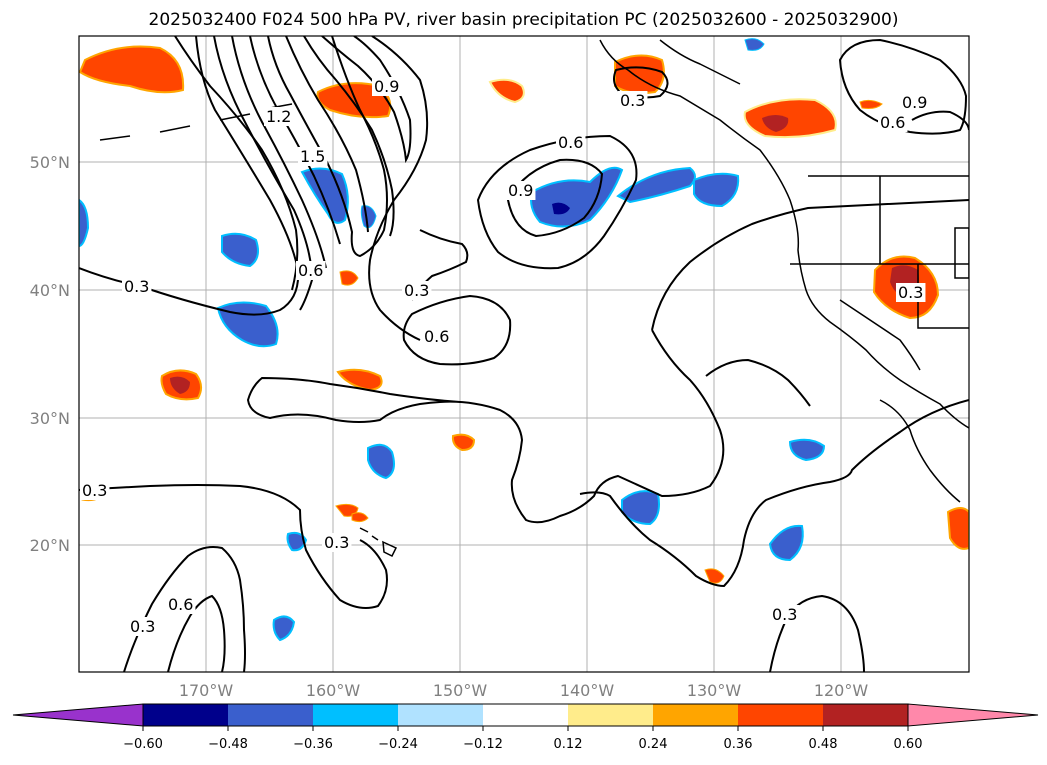 The width and height of the screenshot is (1047, 765). What do you see at coordinates (50, 545) in the screenshot?
I see `lat-label: 20°N` at bounding box center [50, 545].